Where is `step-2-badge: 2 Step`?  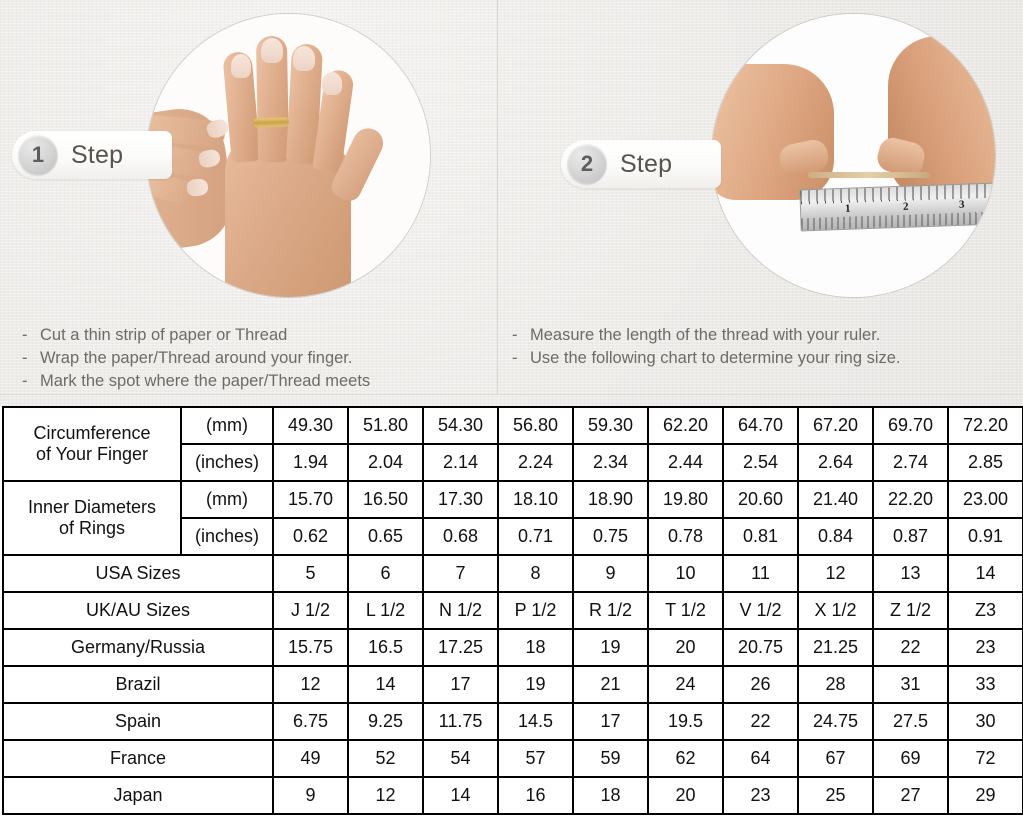 step-2-badge: 2 Step is located at coordinates (641, 164).